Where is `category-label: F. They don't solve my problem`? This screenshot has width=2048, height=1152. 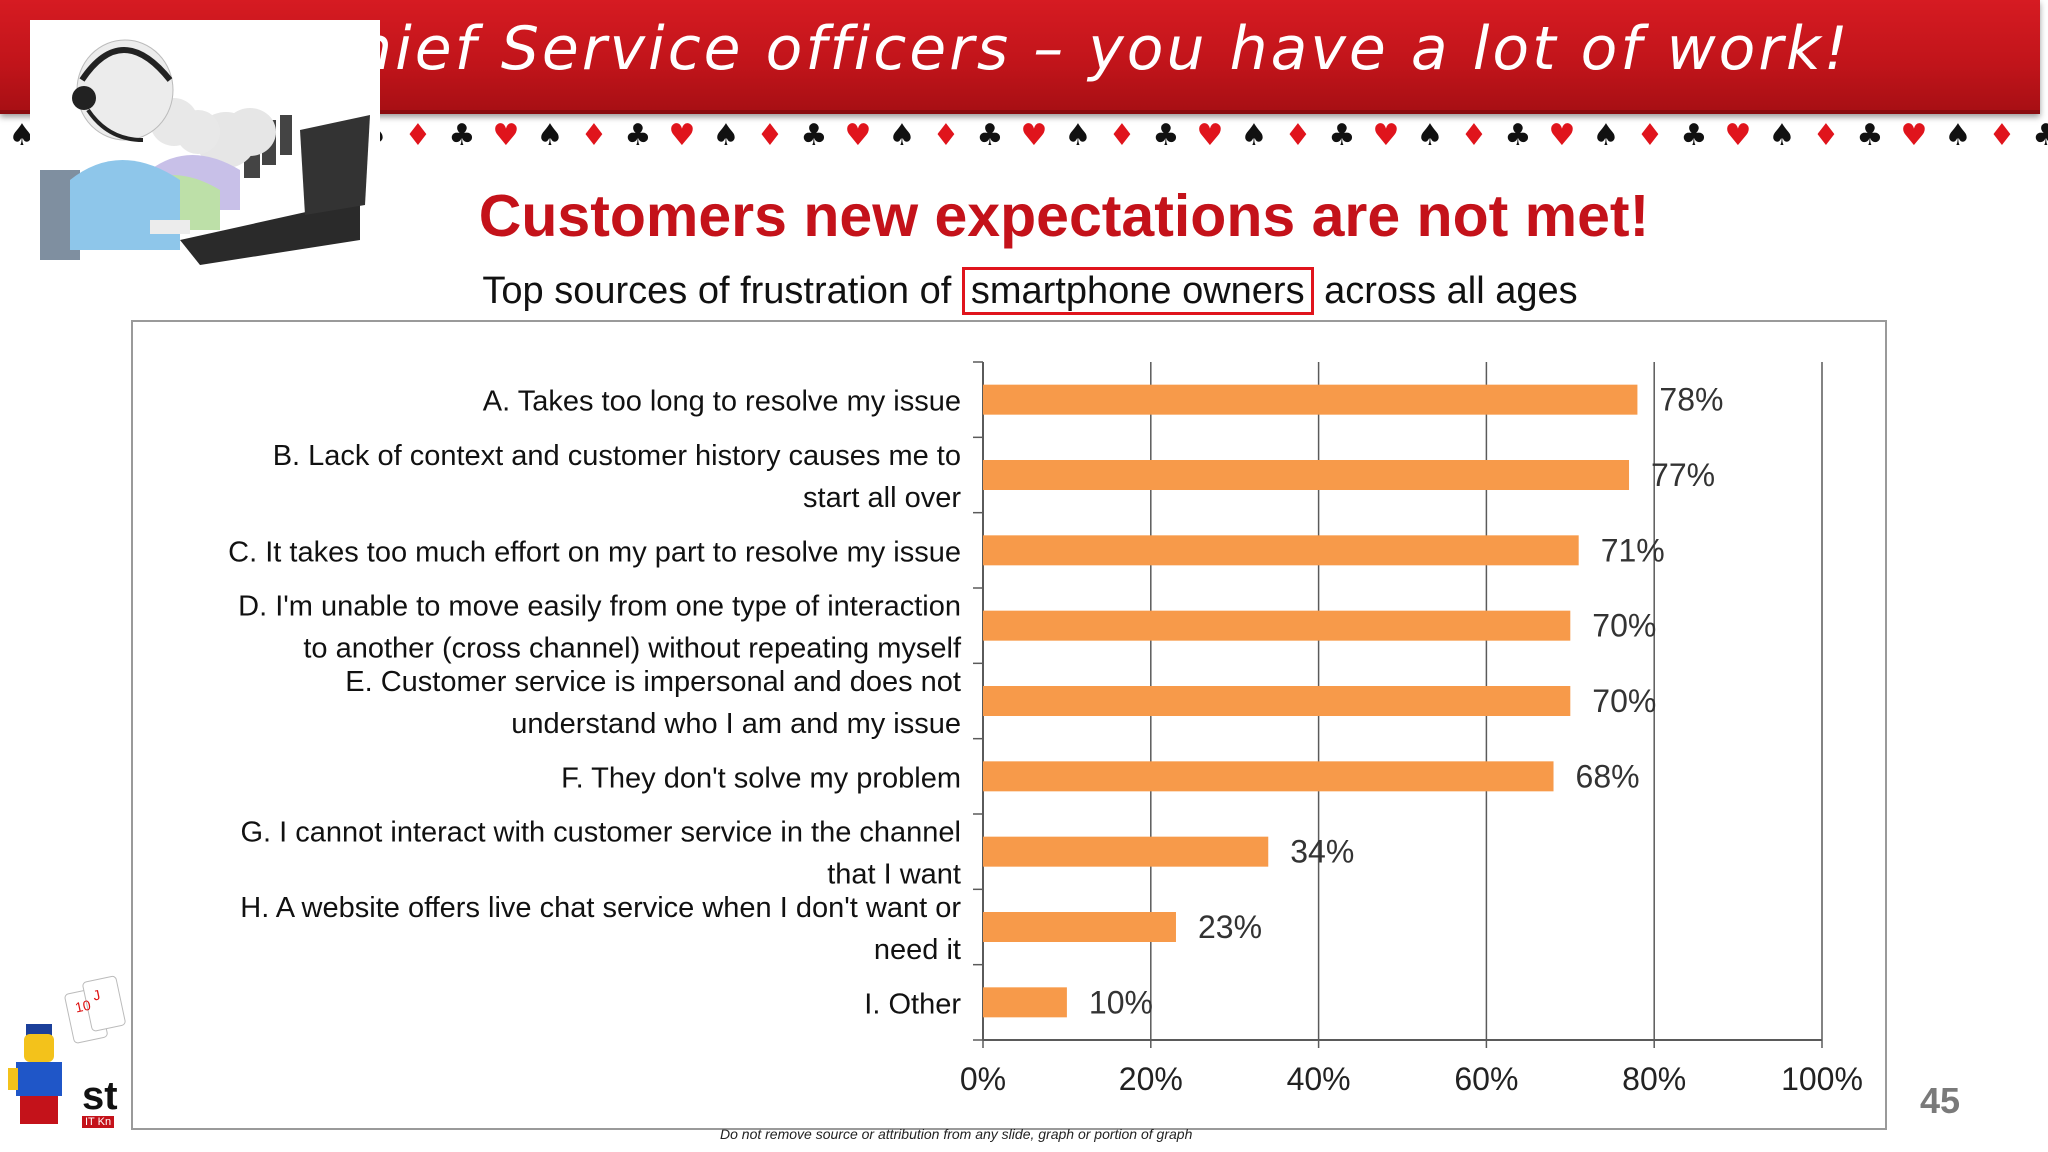
category-label: F. They don't solve my problem is located at coordinates (761, 778).